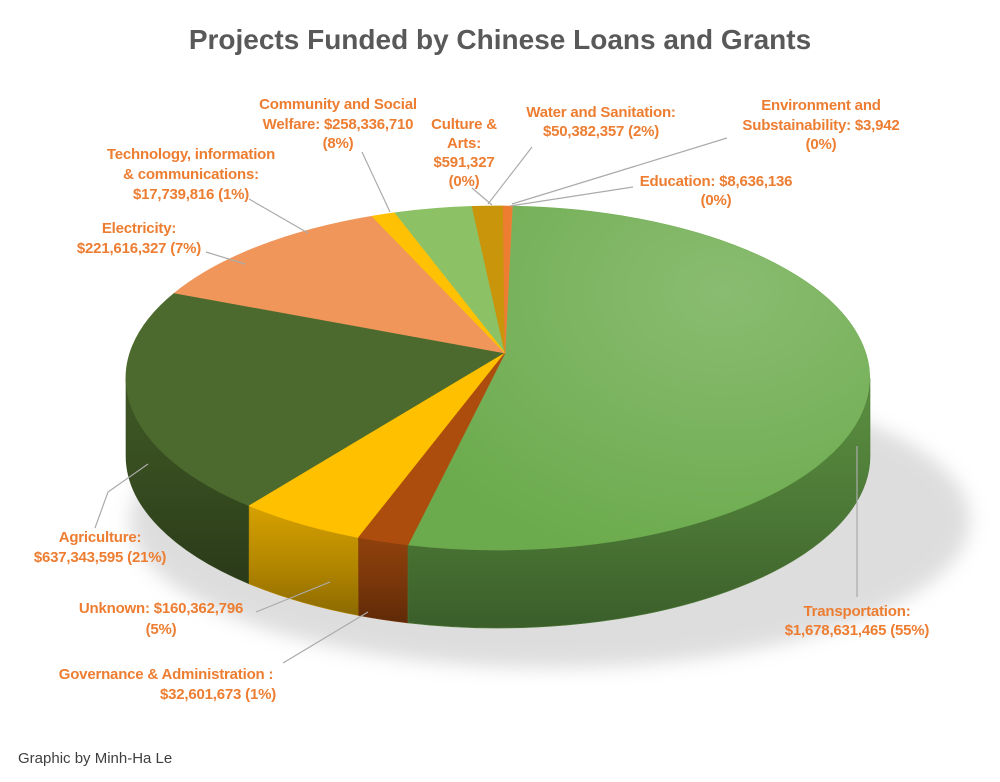  What do you see at coordinates (619, 171) in the screenshot?
I see `leader-line-environment` at bounding box center [619, 171].